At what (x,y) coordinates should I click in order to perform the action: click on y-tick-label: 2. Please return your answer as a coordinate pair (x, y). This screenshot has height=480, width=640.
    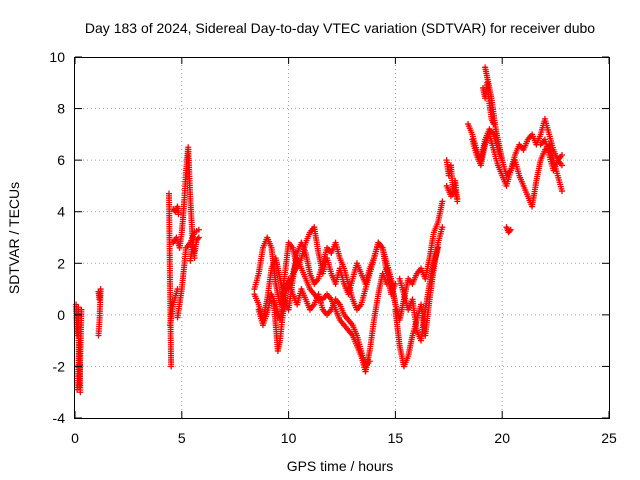
    Looking at the image, I should click on (61, 263).